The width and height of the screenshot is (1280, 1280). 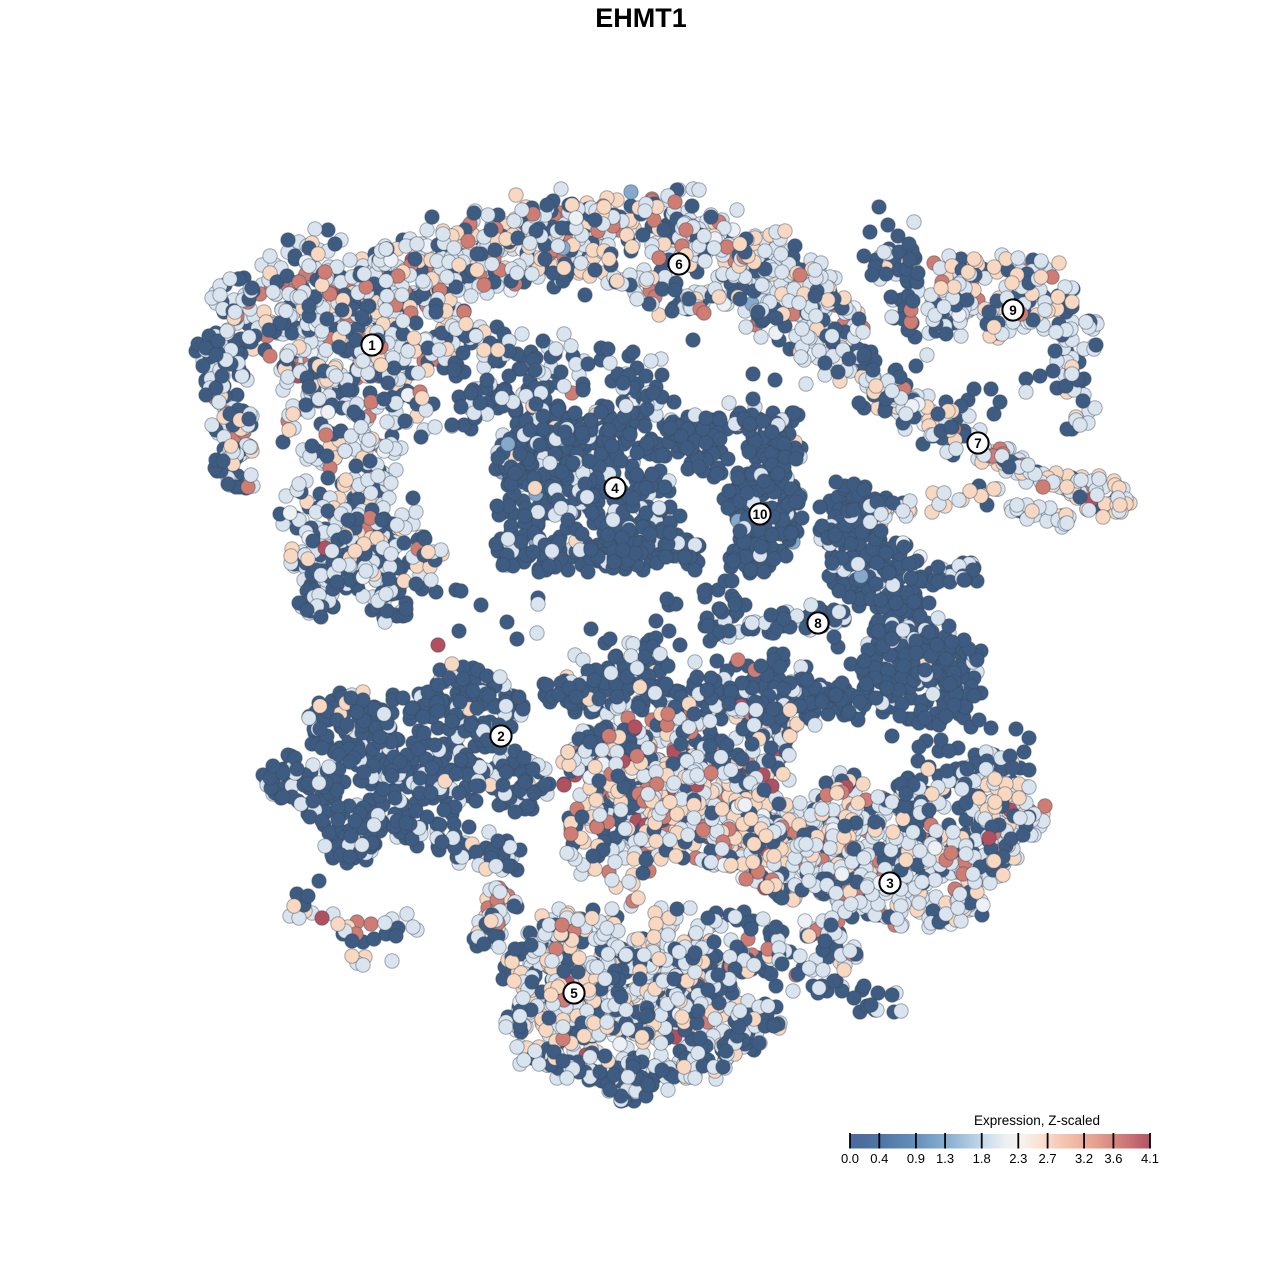 What do you see at coordinates (641, 18) in the screenshot?
I see `svg-text: EHMT1` at bounding box center [641, 18].